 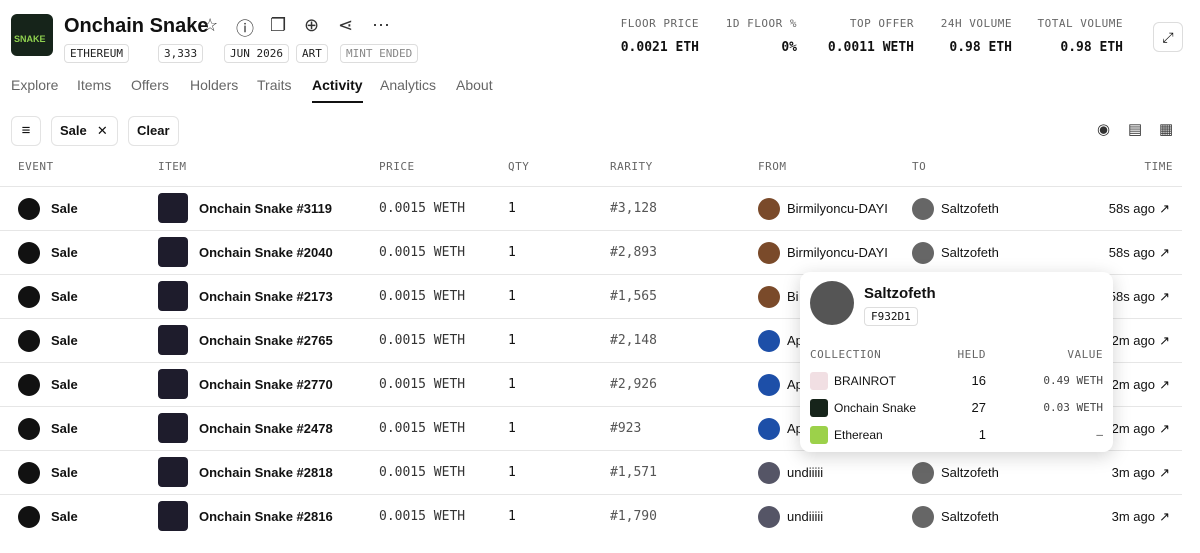 What do you see at coordinates (26, 131) in the screenshot?
I see `filter-toggle: ≡` at bounding box center [26, 131].